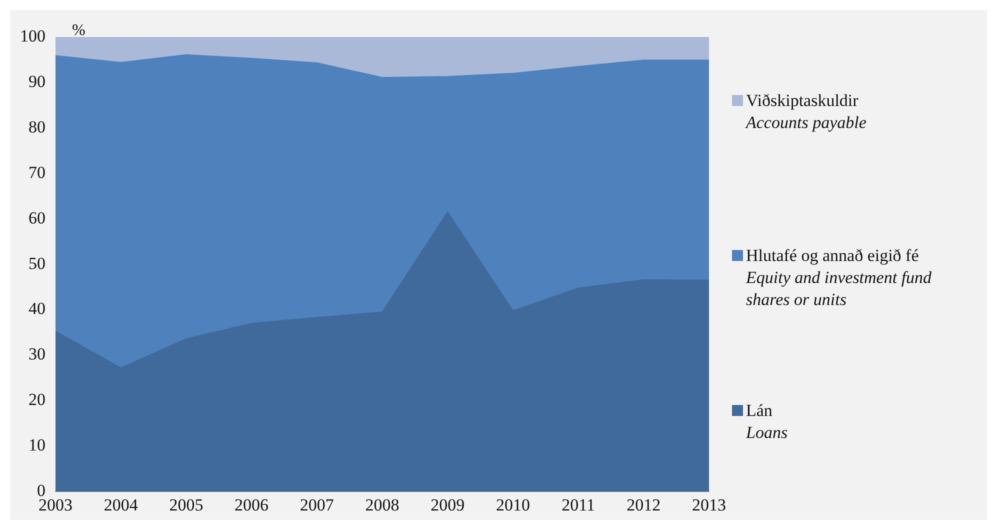  I want to click on y-tick-label: 80, so click(37, 126).